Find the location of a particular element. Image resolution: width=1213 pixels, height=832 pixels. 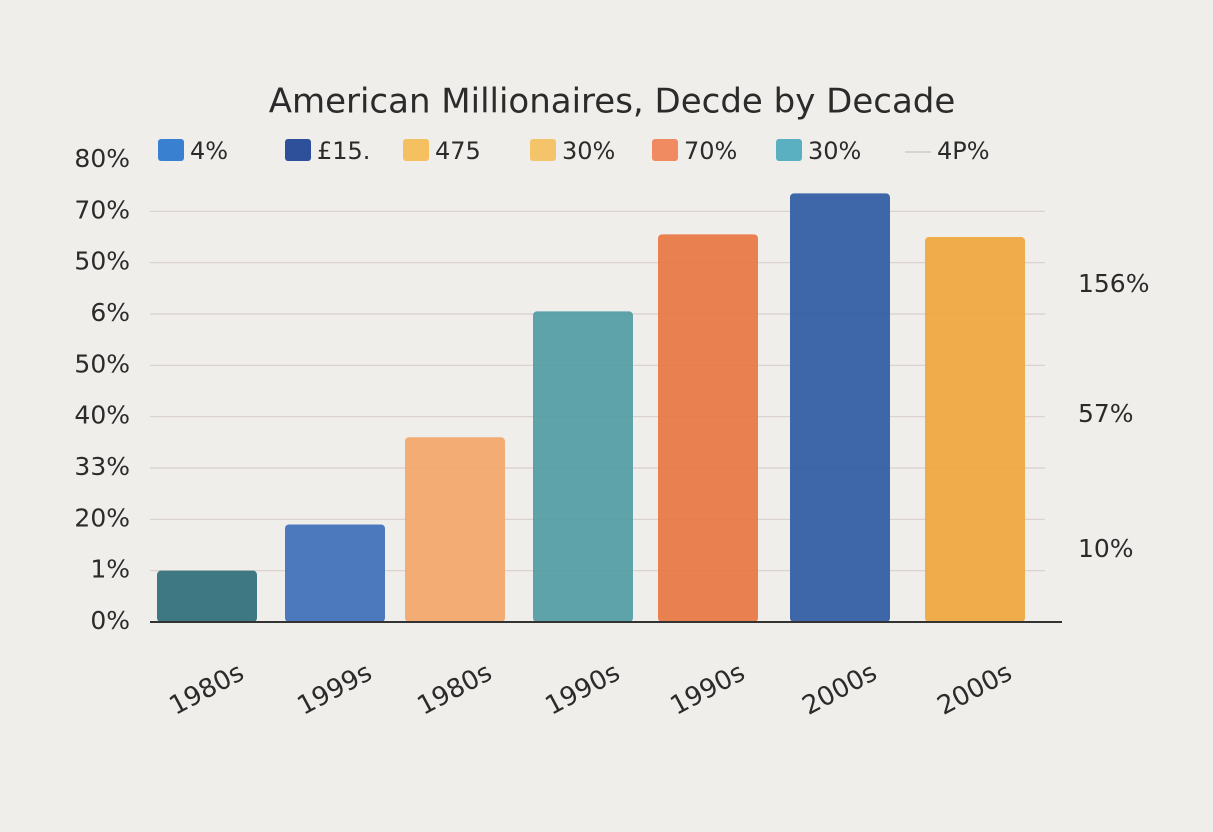

legend-label: 4% is located at coordinates (209, 151).